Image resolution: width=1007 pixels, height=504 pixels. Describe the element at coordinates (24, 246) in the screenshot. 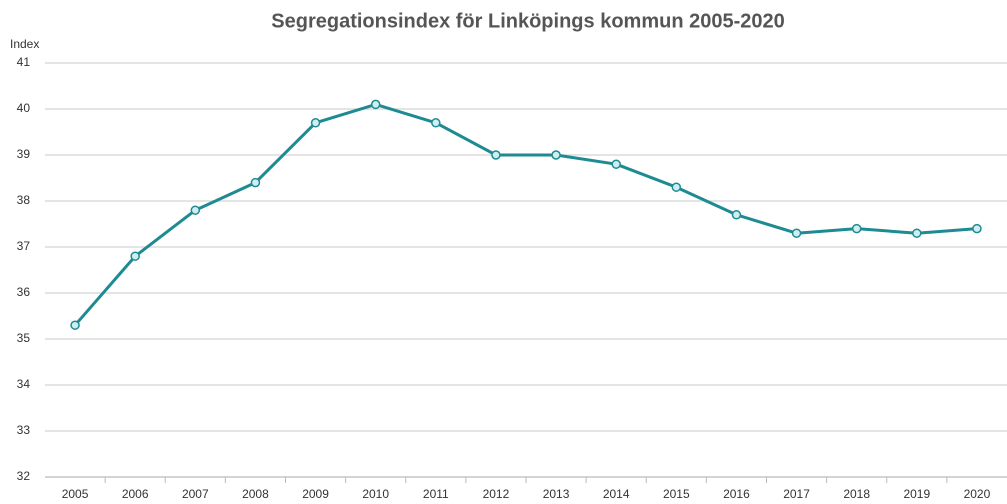

I see `y-tick-label: 37` at that location.